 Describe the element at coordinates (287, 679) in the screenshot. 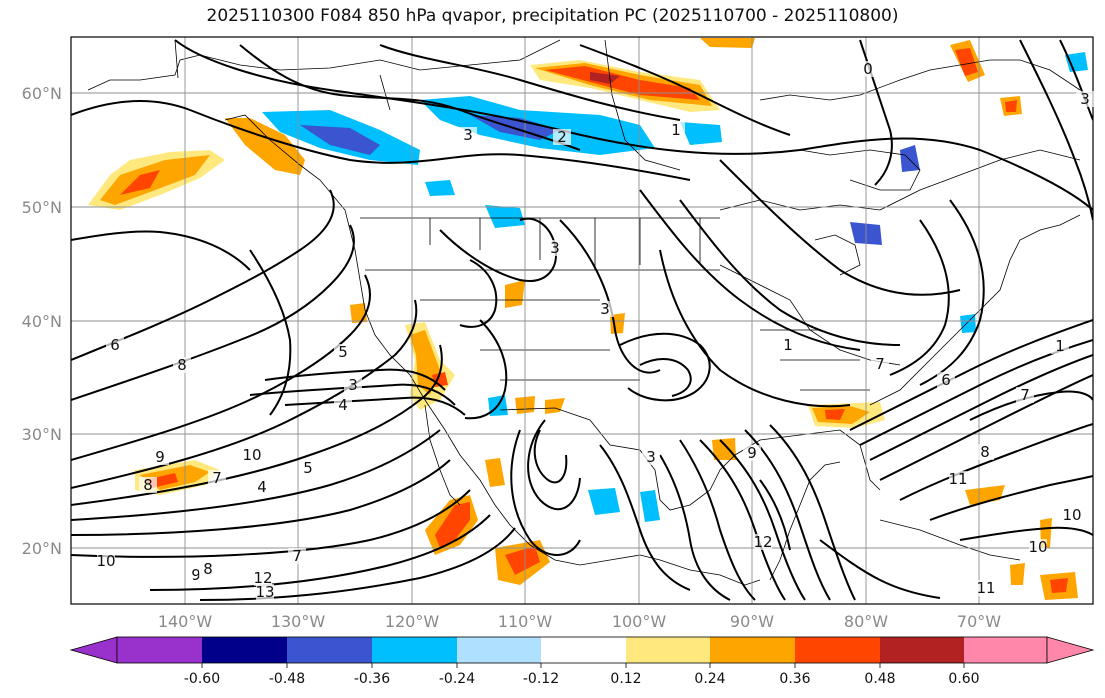

I see `colorbar-tick-label: -0.48` at that location.